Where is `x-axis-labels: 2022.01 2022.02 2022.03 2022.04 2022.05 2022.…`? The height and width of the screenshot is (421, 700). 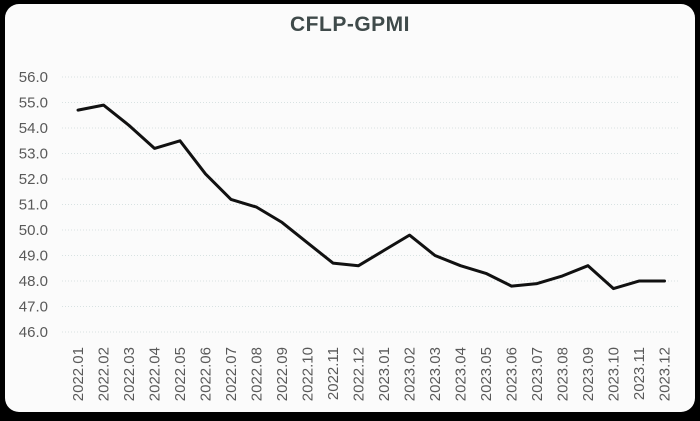 x-axis-labels: 2022.01 2022.02 2022.03 2022.04 2022.05 2022.… is located at coordinates (372, 374).